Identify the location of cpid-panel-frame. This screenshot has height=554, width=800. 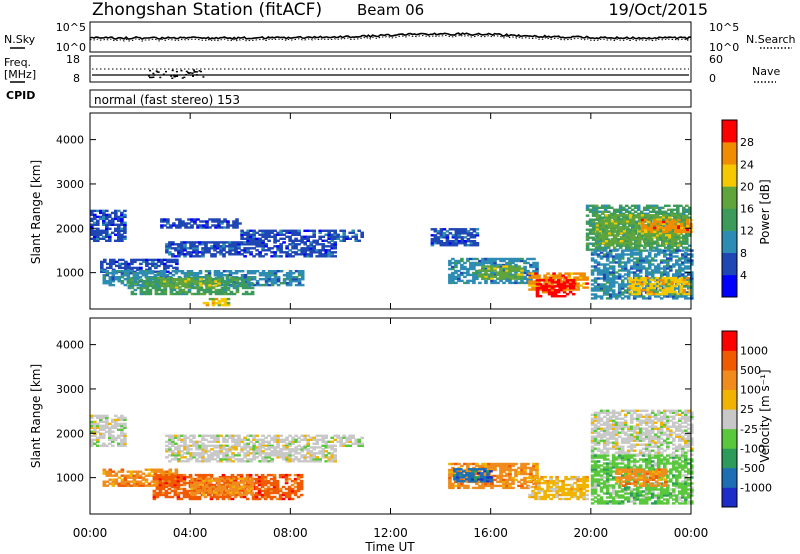
(390, 98).